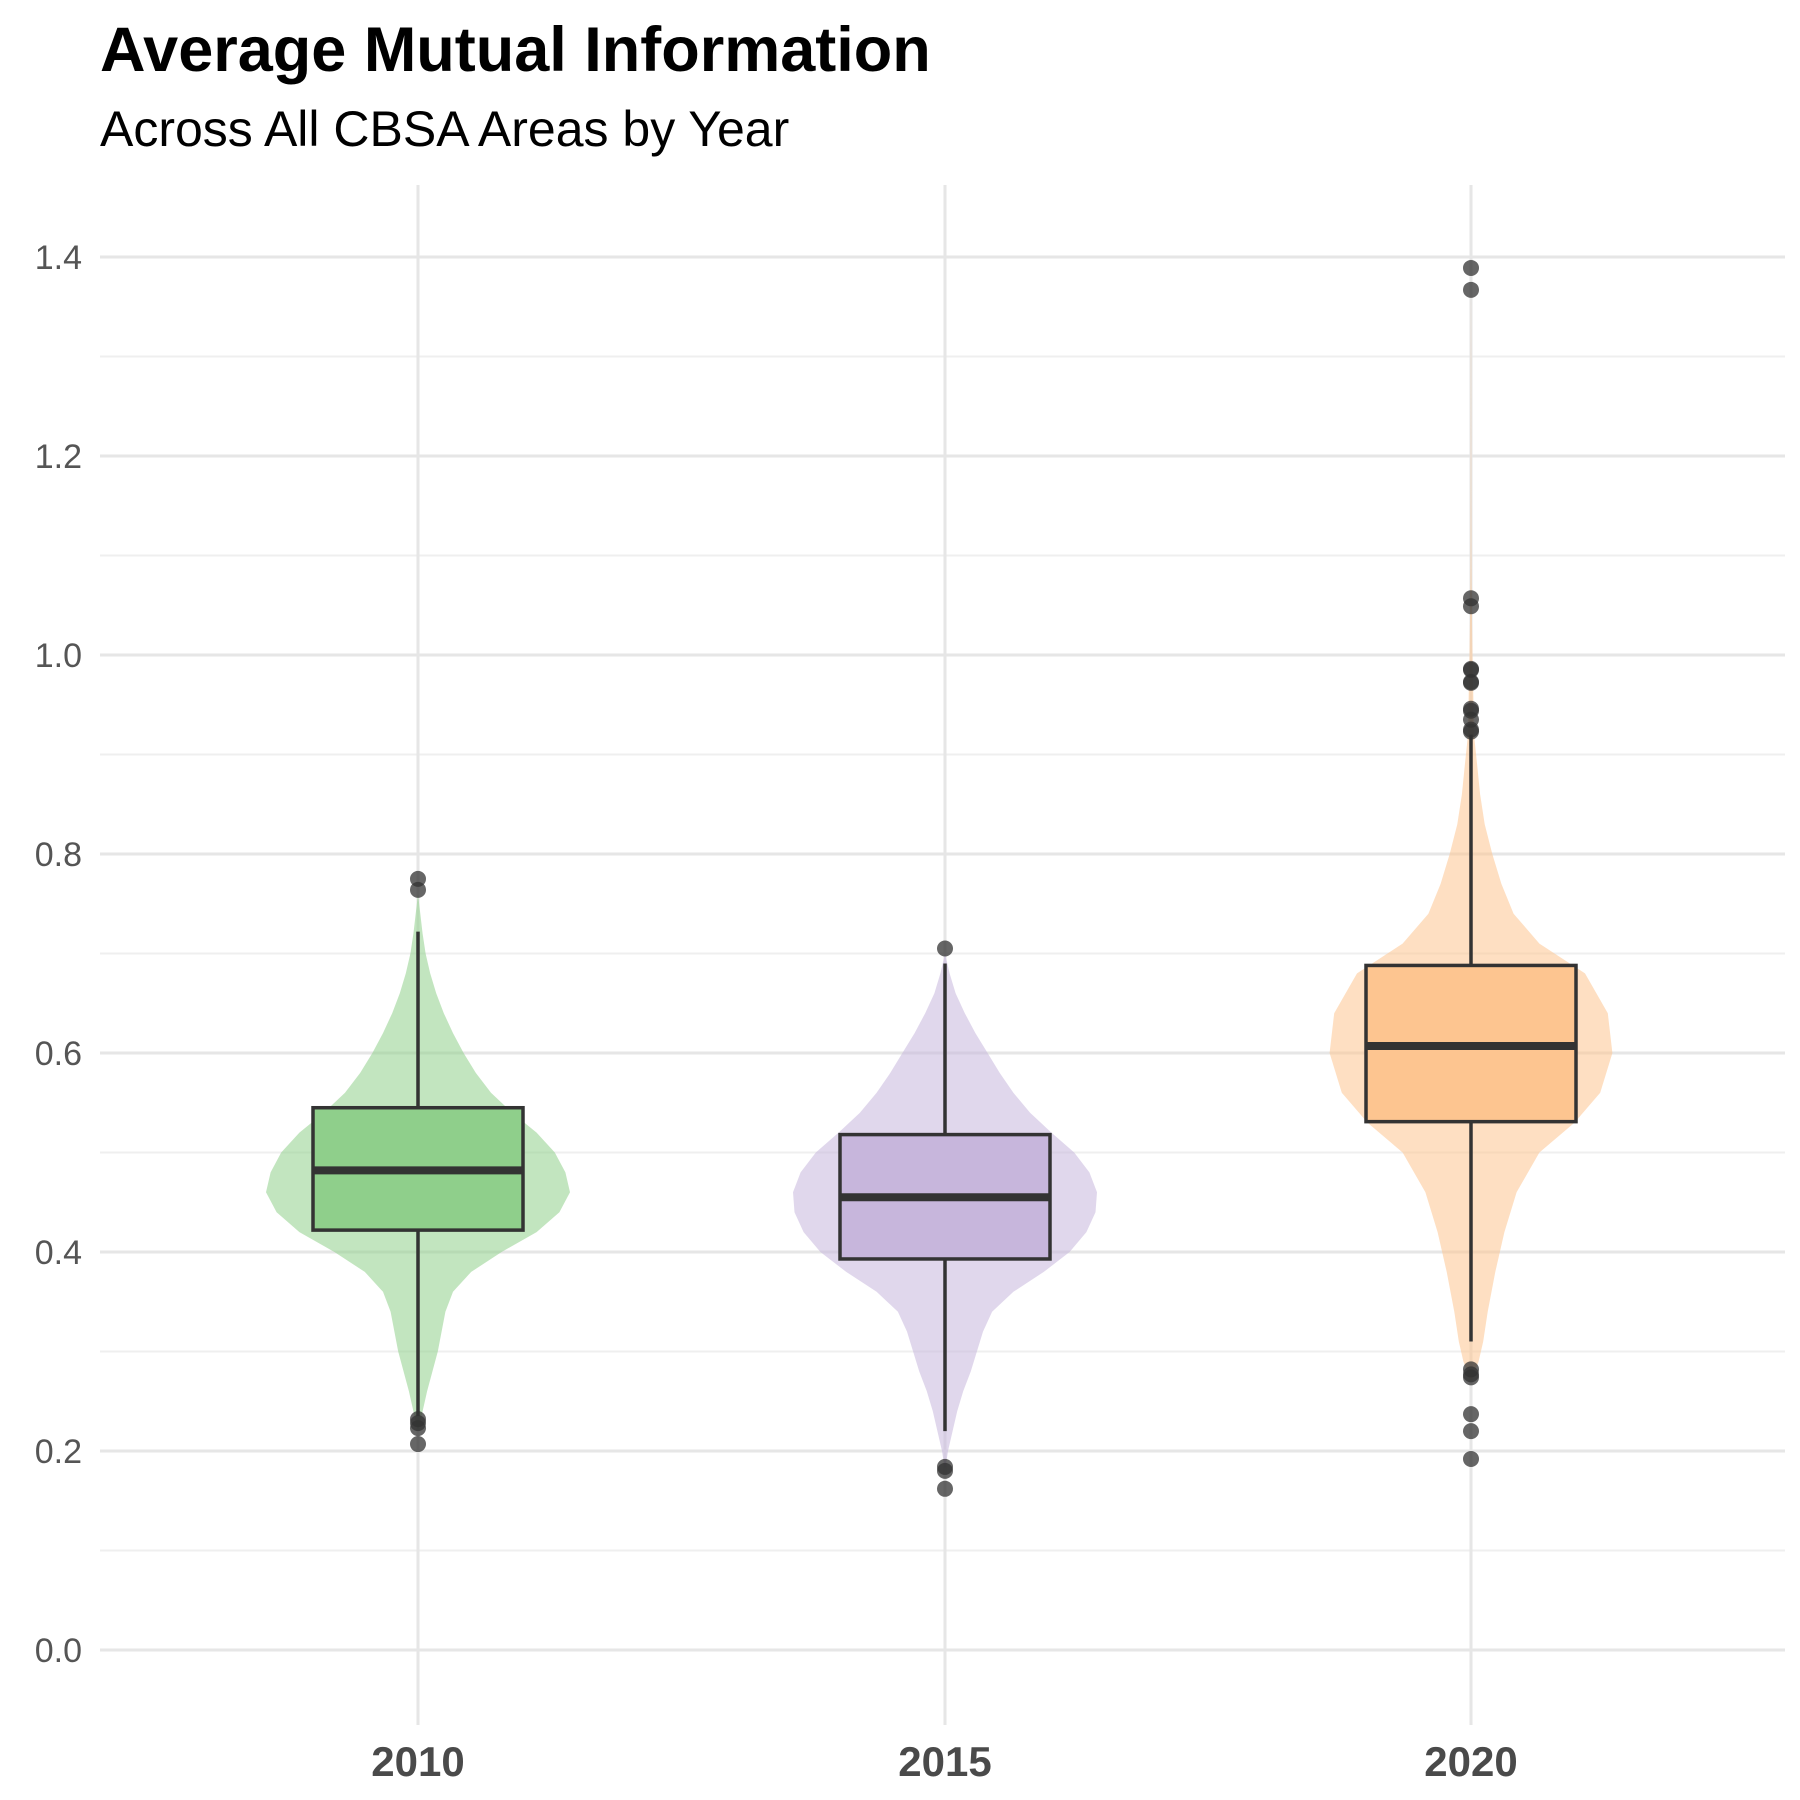 The image size is (1800, 1800). I want to click on chart-title: Average Mutual Information, so click(515, 50).